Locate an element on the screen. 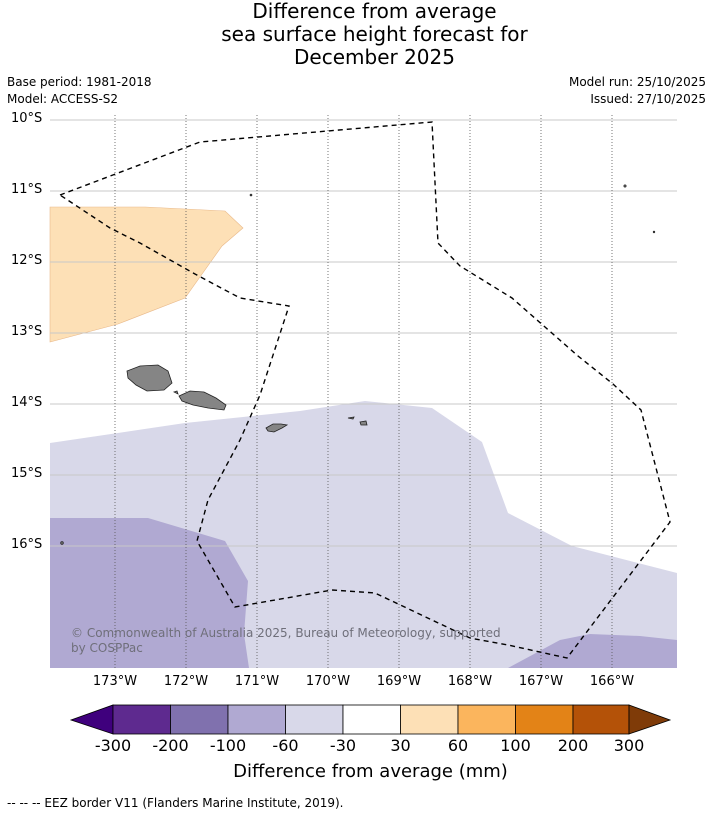 The image size is (713, 816). tutuila-island is located at coordinates (277, 428).